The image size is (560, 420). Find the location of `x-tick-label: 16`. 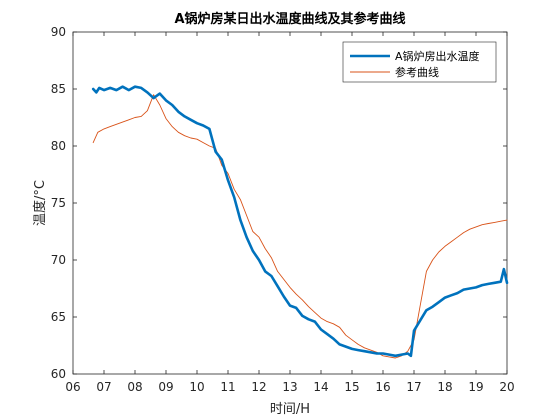

x-tick-label: 16 is located at coordinates (382, 387).